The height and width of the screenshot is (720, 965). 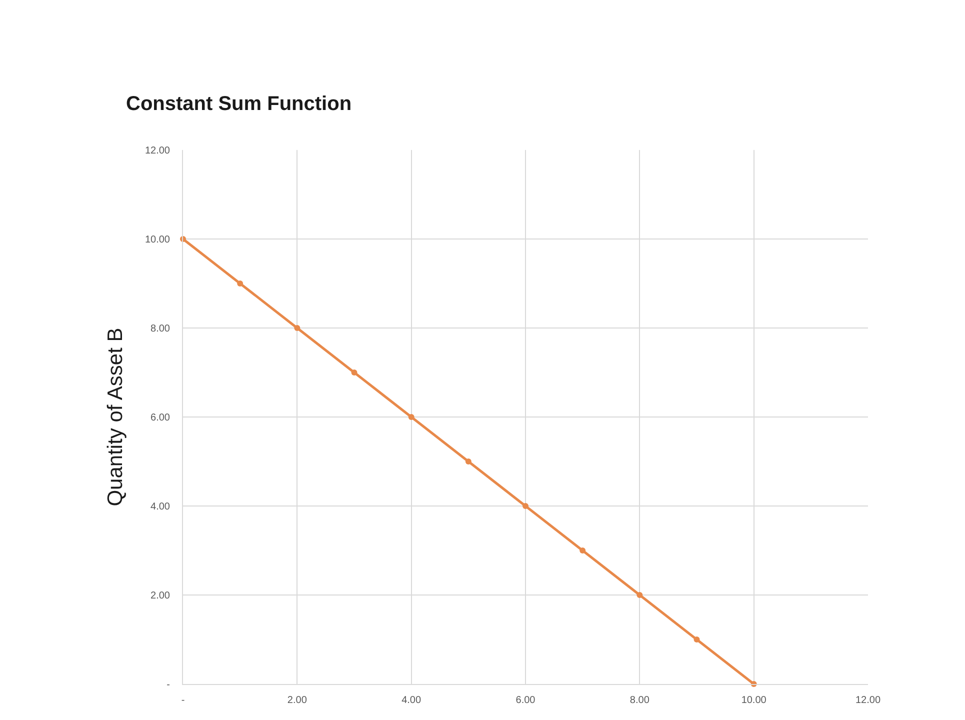 I want to click on x-tick-label: 2.00, so click(x=297, y=700).